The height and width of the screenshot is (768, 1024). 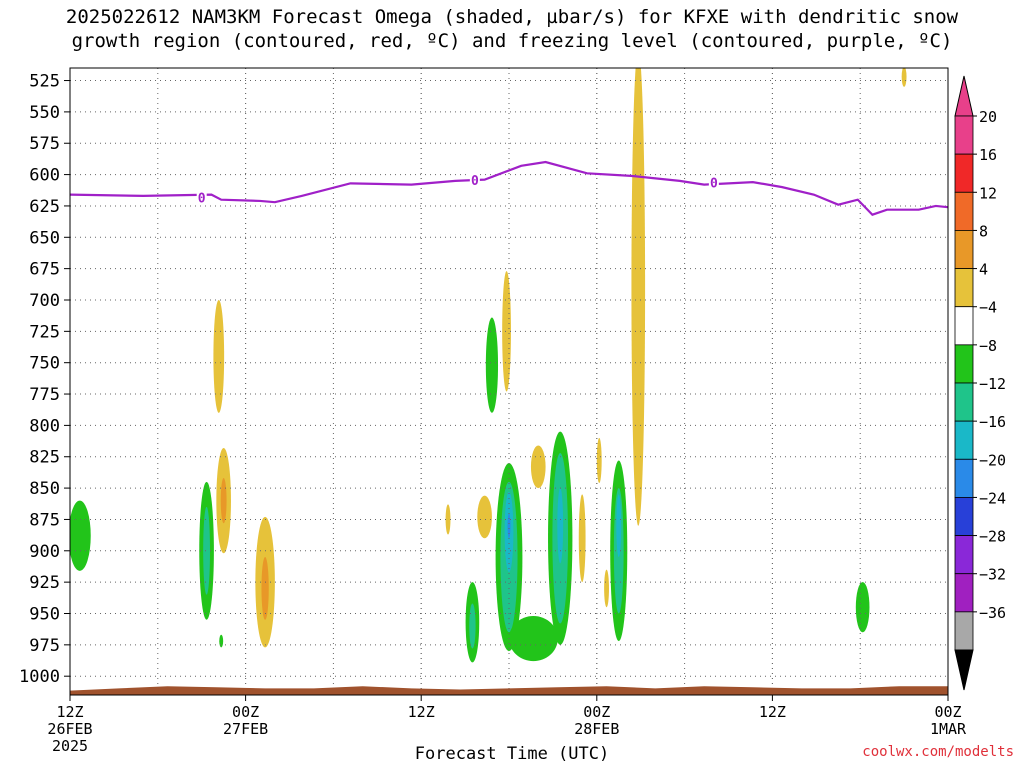 What do you see at coordinates (992, 422) in the screenshot?
I see `colorbar-label: −16` at bounding box center [992, 422].